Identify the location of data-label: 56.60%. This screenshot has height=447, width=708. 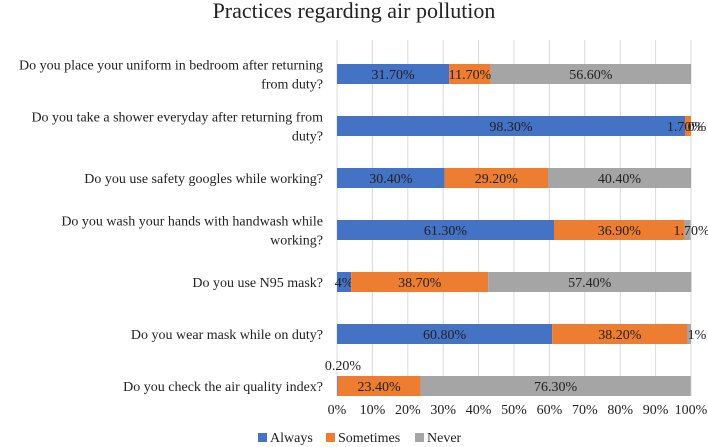
(591, 75).